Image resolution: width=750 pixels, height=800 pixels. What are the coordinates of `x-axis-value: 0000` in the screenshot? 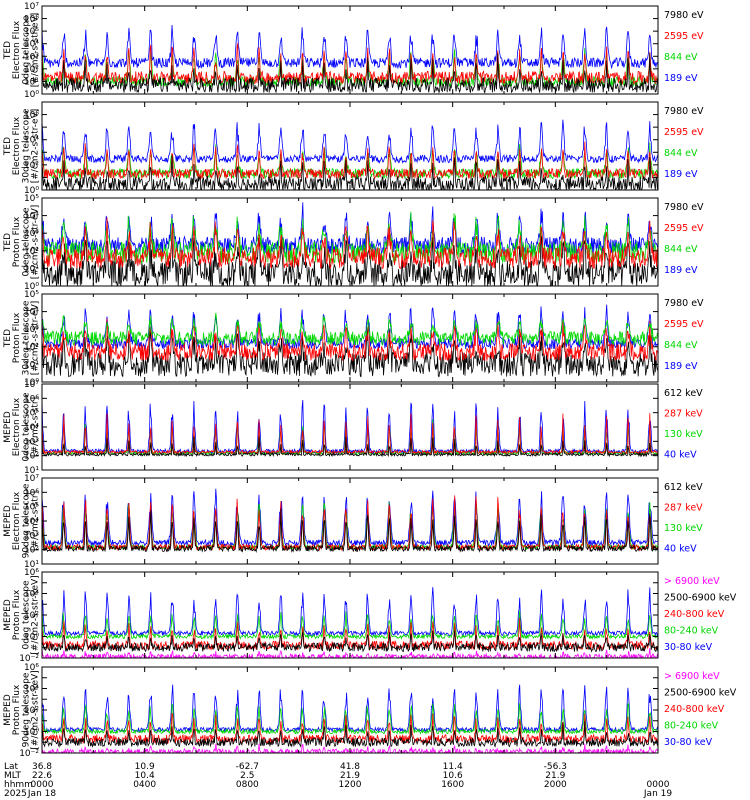 It's located at (42, 785).